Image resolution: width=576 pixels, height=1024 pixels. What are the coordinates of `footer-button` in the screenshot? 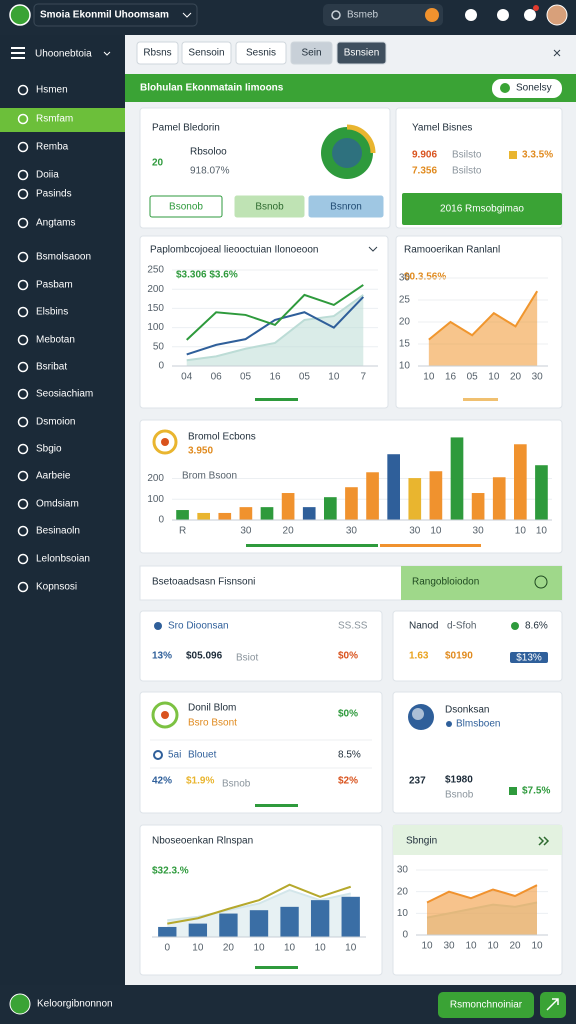 It's located at (486, 1005).